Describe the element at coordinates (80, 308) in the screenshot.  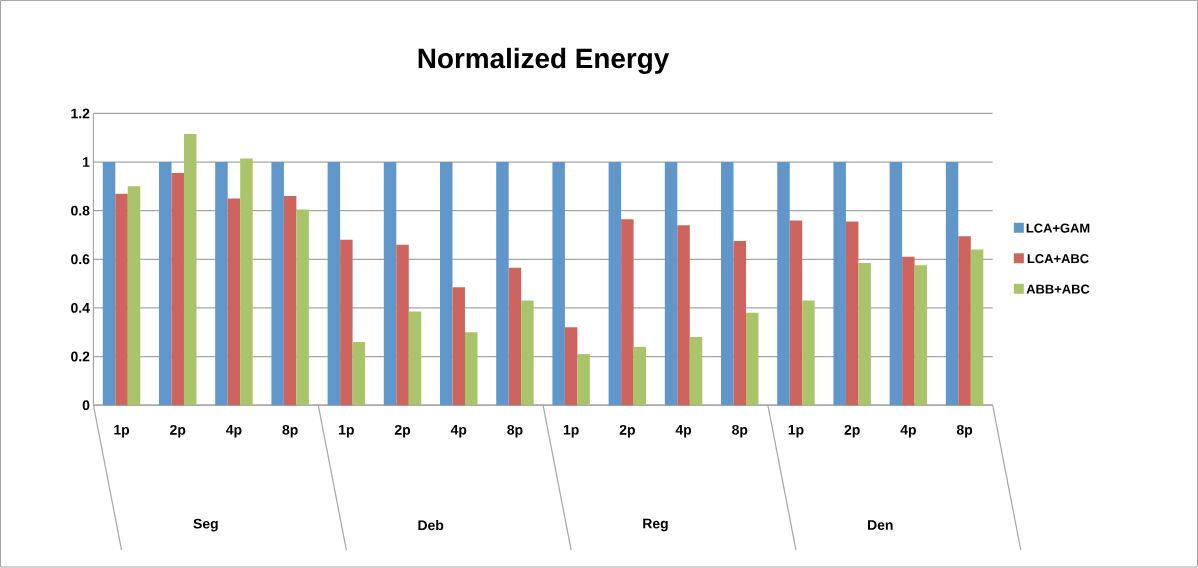
I see `y-tick-label: 0.4` at that location.